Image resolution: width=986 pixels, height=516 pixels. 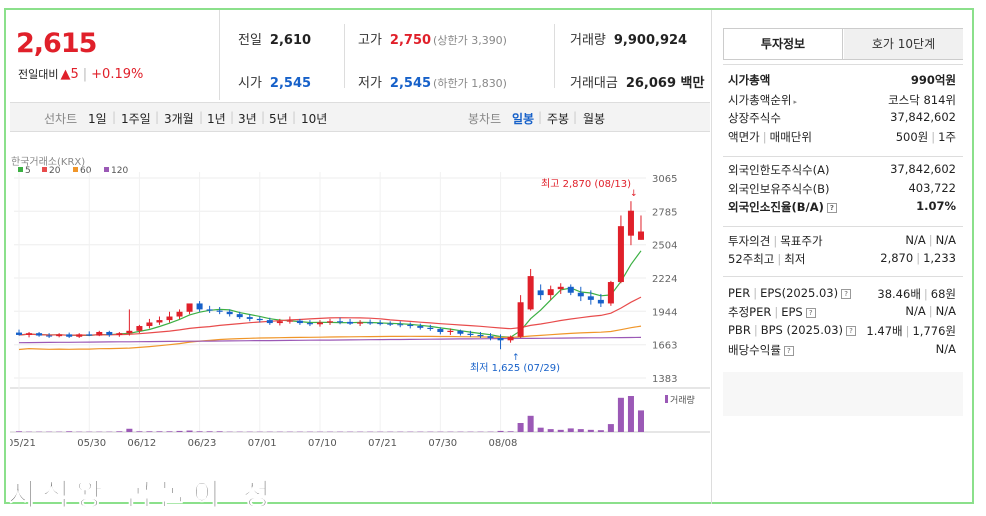 I want to click on tab-1w: 1주일, so click(x=136, y=119).